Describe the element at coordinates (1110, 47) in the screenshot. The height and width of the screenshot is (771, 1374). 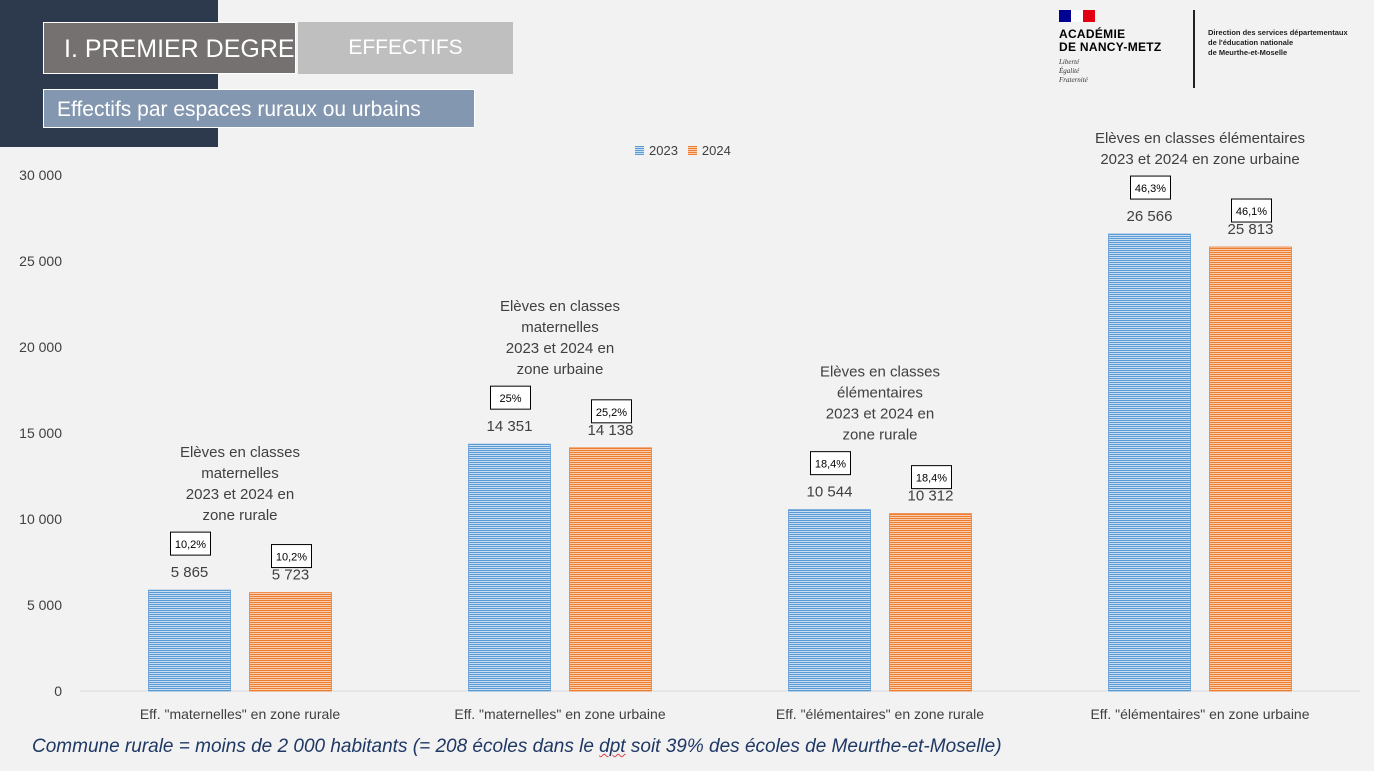
I see `academy-name-line2: DE NANCY-METZ` at that location.